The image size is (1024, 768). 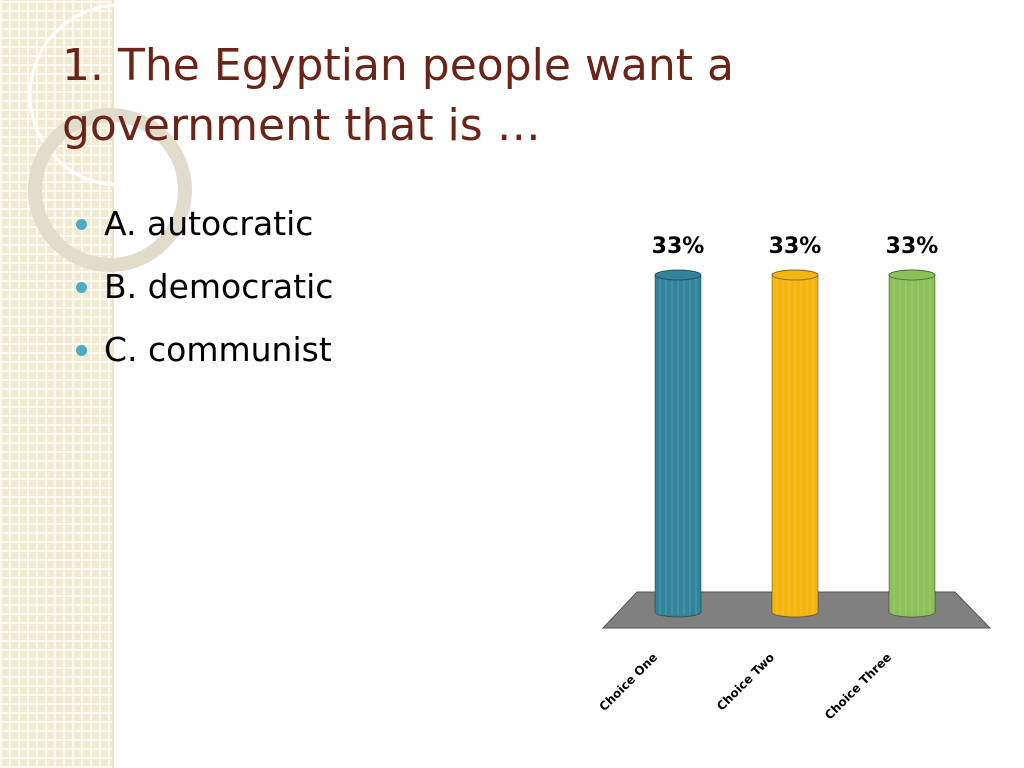 I want to click on decor-strip, so click(x=57, y=384).